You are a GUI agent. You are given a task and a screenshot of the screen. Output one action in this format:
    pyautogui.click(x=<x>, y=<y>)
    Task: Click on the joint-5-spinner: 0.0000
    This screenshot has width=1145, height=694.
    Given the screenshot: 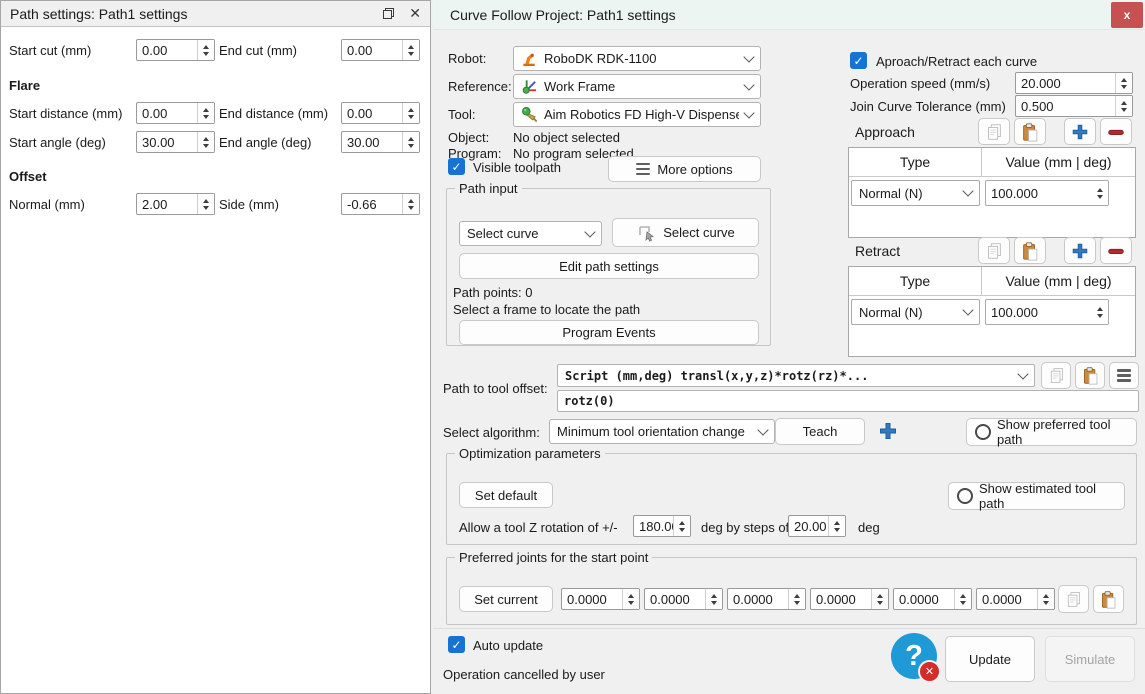 What is the action you would take?
    pyautogui.click(x=932, y=599)
    